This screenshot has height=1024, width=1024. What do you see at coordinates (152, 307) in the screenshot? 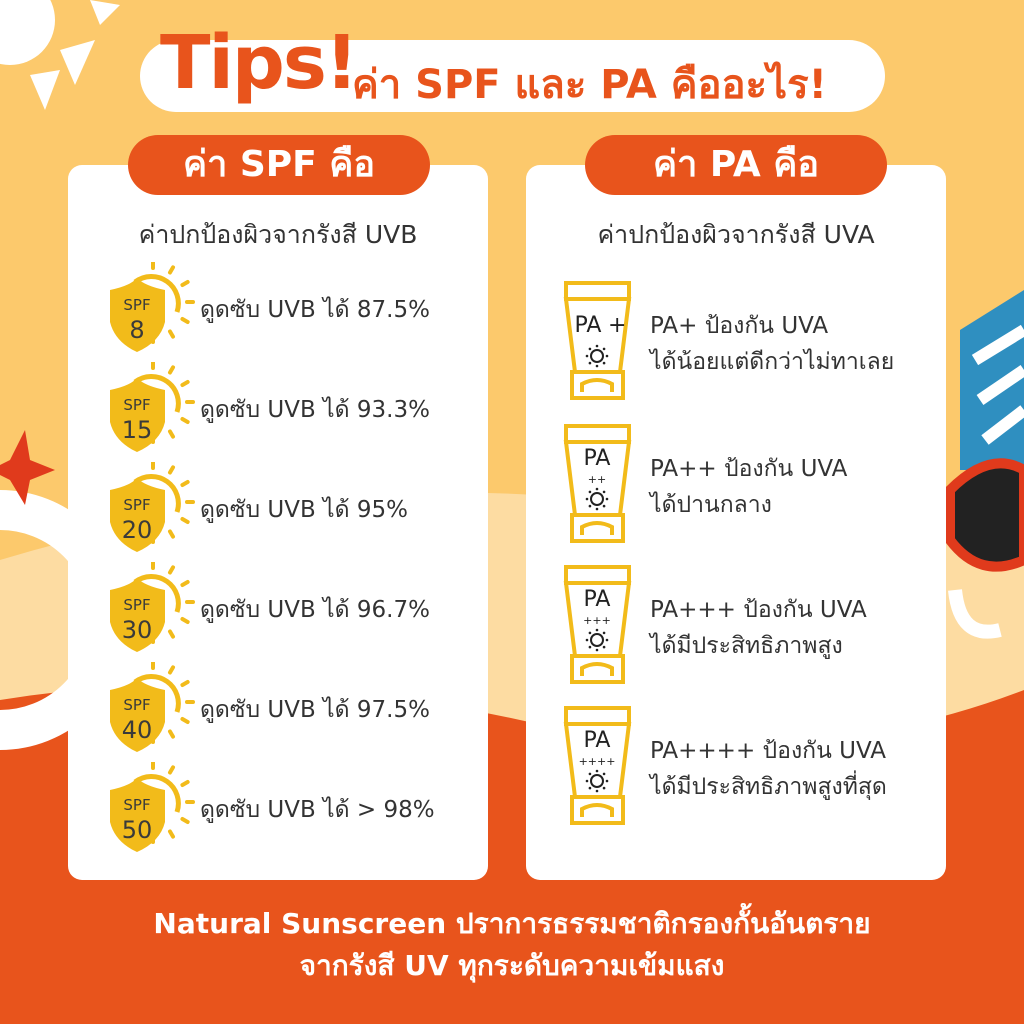
I see `spf-shield-sun-icon: SPF 8` at bounding box center [152, 307].